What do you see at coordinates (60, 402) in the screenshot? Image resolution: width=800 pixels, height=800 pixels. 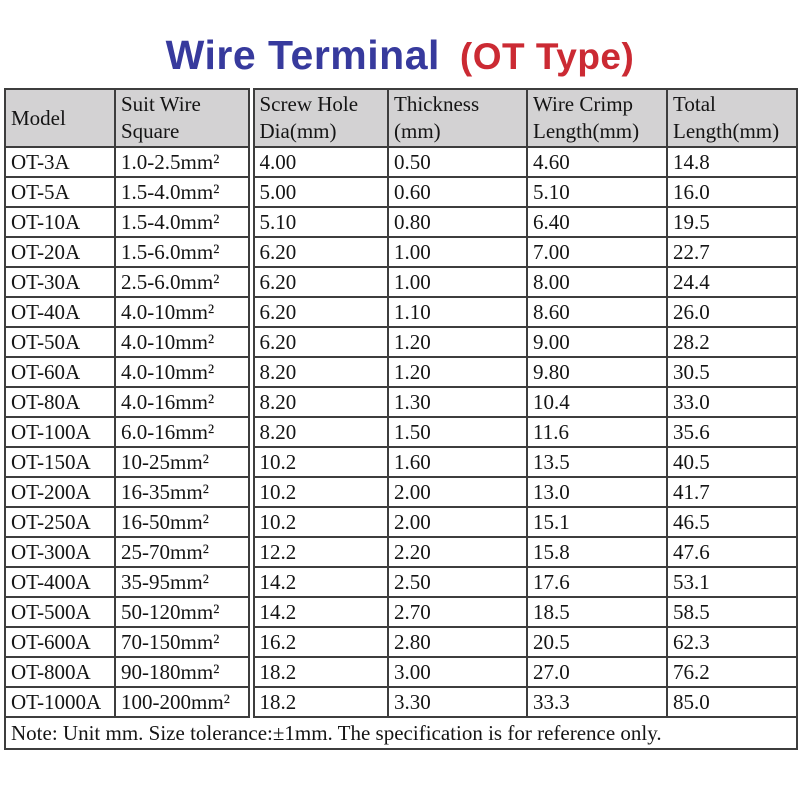 I see `cell-model: OT-80A` at bounding box center [60, 402].